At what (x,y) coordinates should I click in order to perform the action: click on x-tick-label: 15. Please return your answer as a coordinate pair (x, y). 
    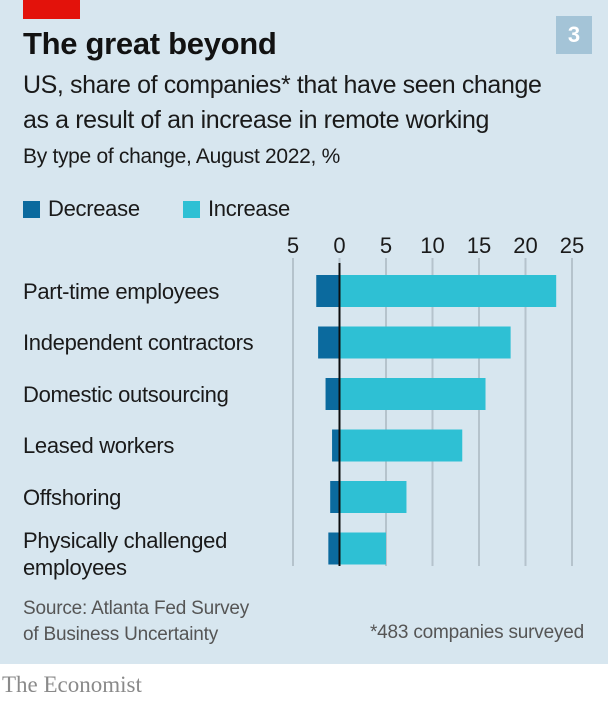
    Looking at the image, I should click on (479, 245).